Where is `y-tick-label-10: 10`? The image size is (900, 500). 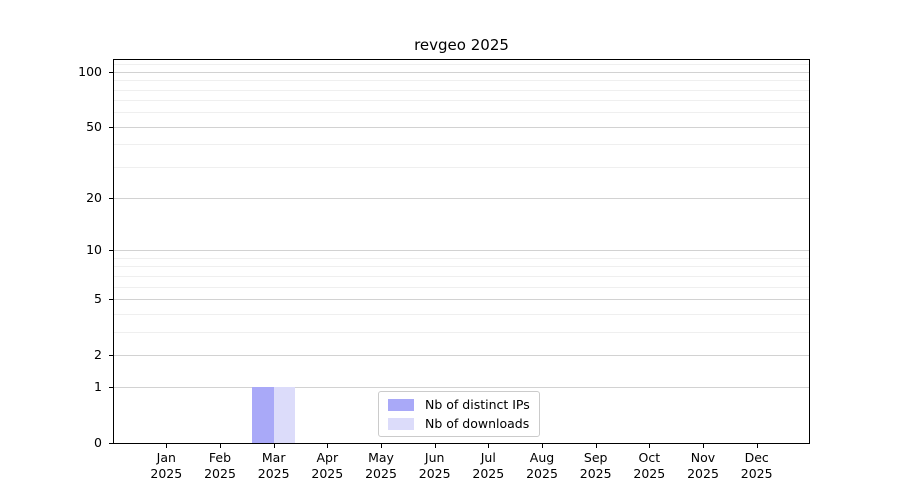 y-tick-label-10: 10 is located at coordinates (94, 250).